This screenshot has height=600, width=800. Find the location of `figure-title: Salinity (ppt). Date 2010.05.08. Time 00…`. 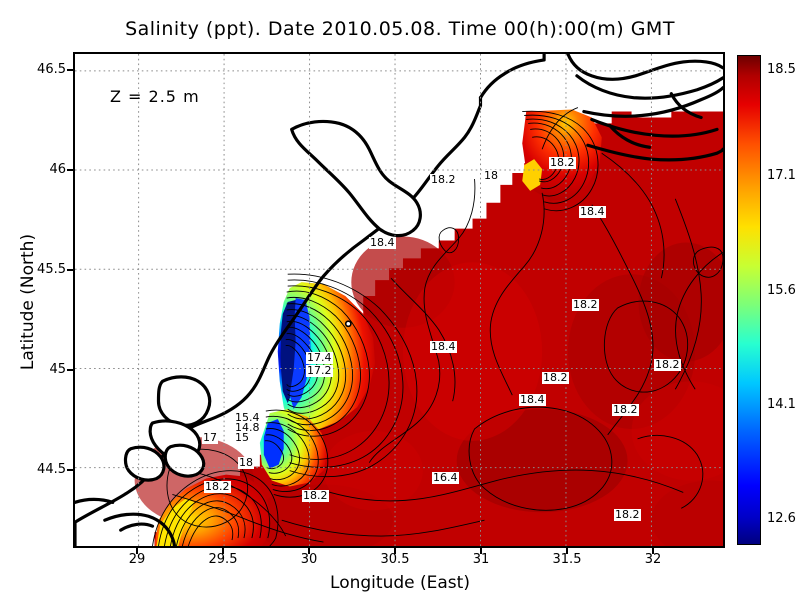

figure-title: Salinity (ppt). Date 2010.05.08. Time 00… is located at coordinates (400, 29).